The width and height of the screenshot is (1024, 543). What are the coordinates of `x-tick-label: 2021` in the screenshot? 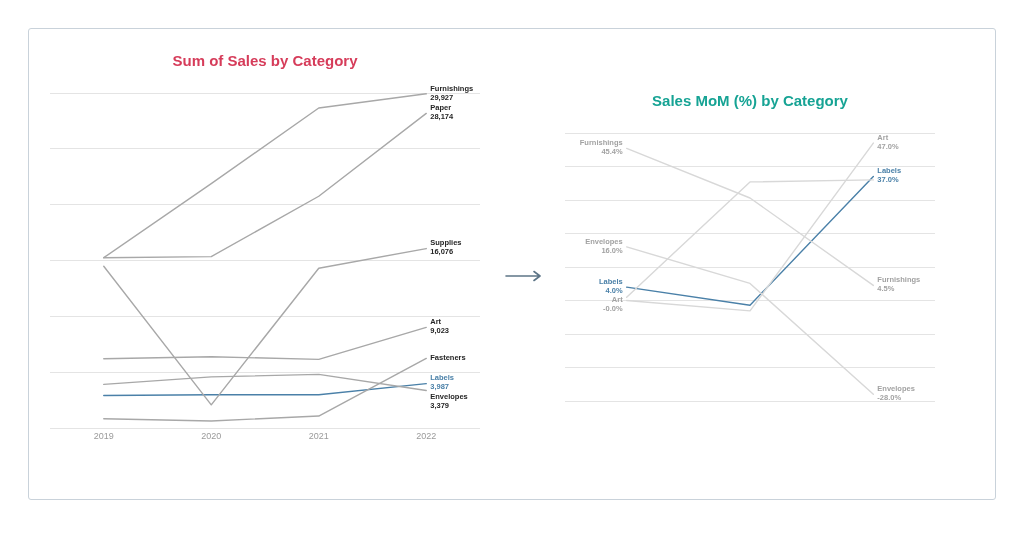 It's located at (318, 436).